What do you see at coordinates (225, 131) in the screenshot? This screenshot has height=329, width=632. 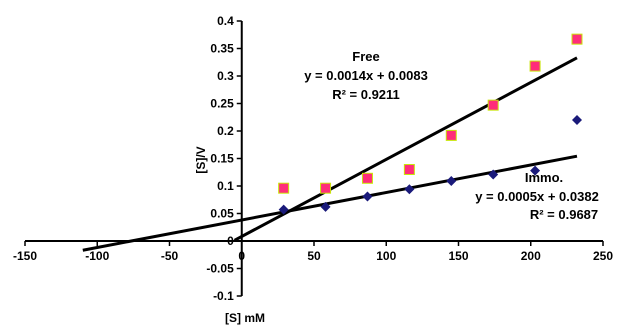 I see `y-tick-label: 0.2` at bounding box center [225, 131].